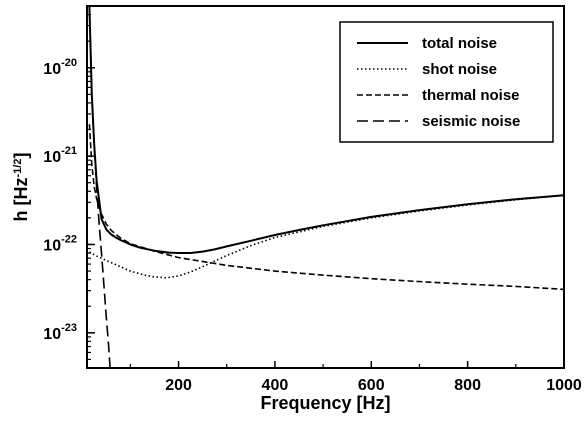 The image size is (587, 421). Describe the element at coordinates (178, 385) in the screenshot. I see `x-tick-label: 200` at that location.